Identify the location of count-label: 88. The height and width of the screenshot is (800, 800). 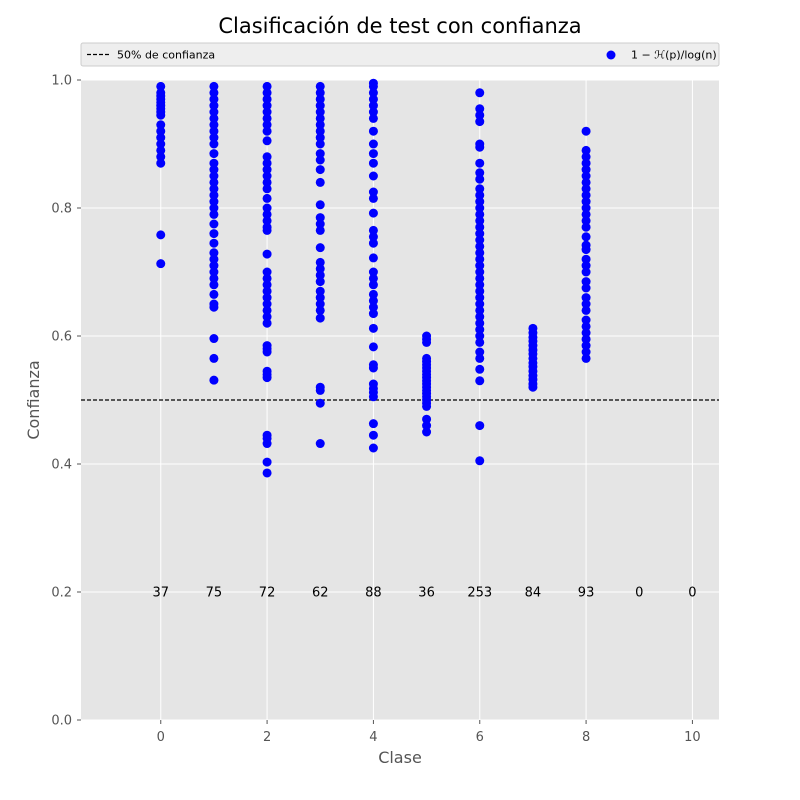
(373, 593).